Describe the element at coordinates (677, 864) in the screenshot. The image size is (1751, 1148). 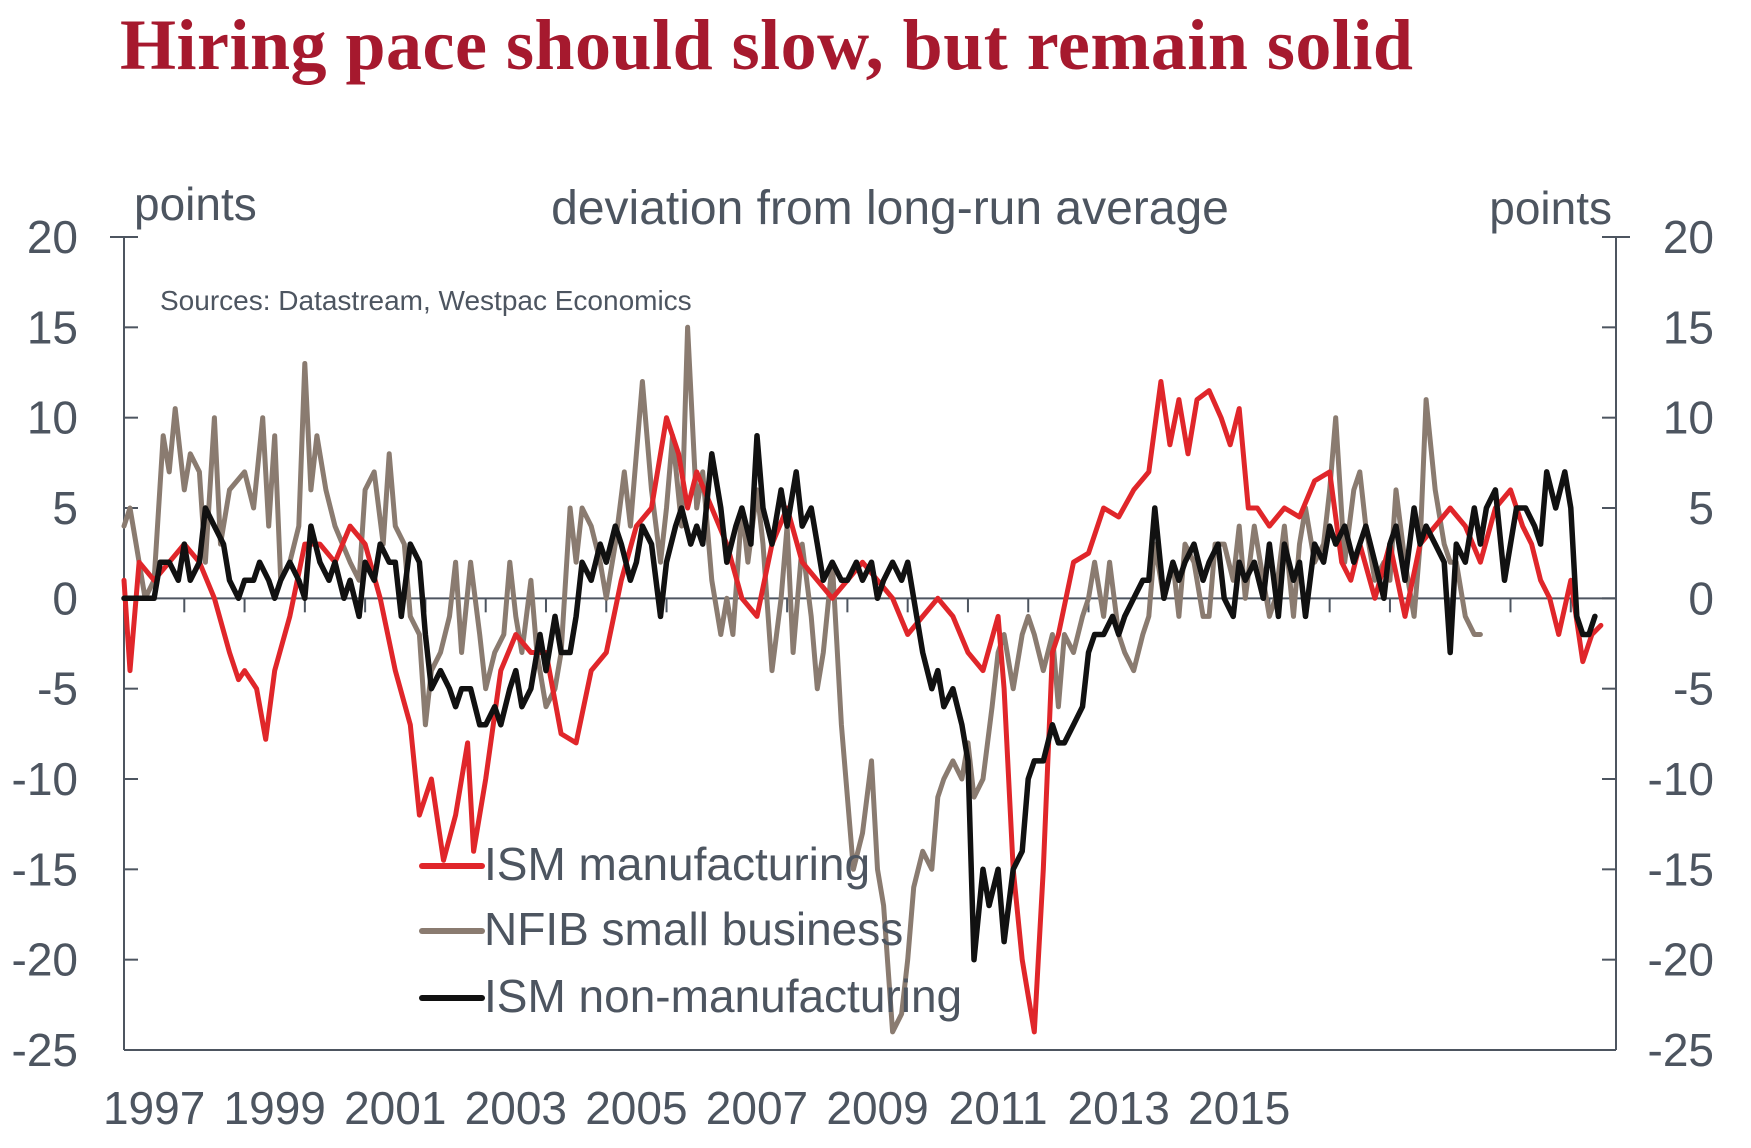
I see `legend-label-ism-manufacturing: ISM manufacturing` at that location.